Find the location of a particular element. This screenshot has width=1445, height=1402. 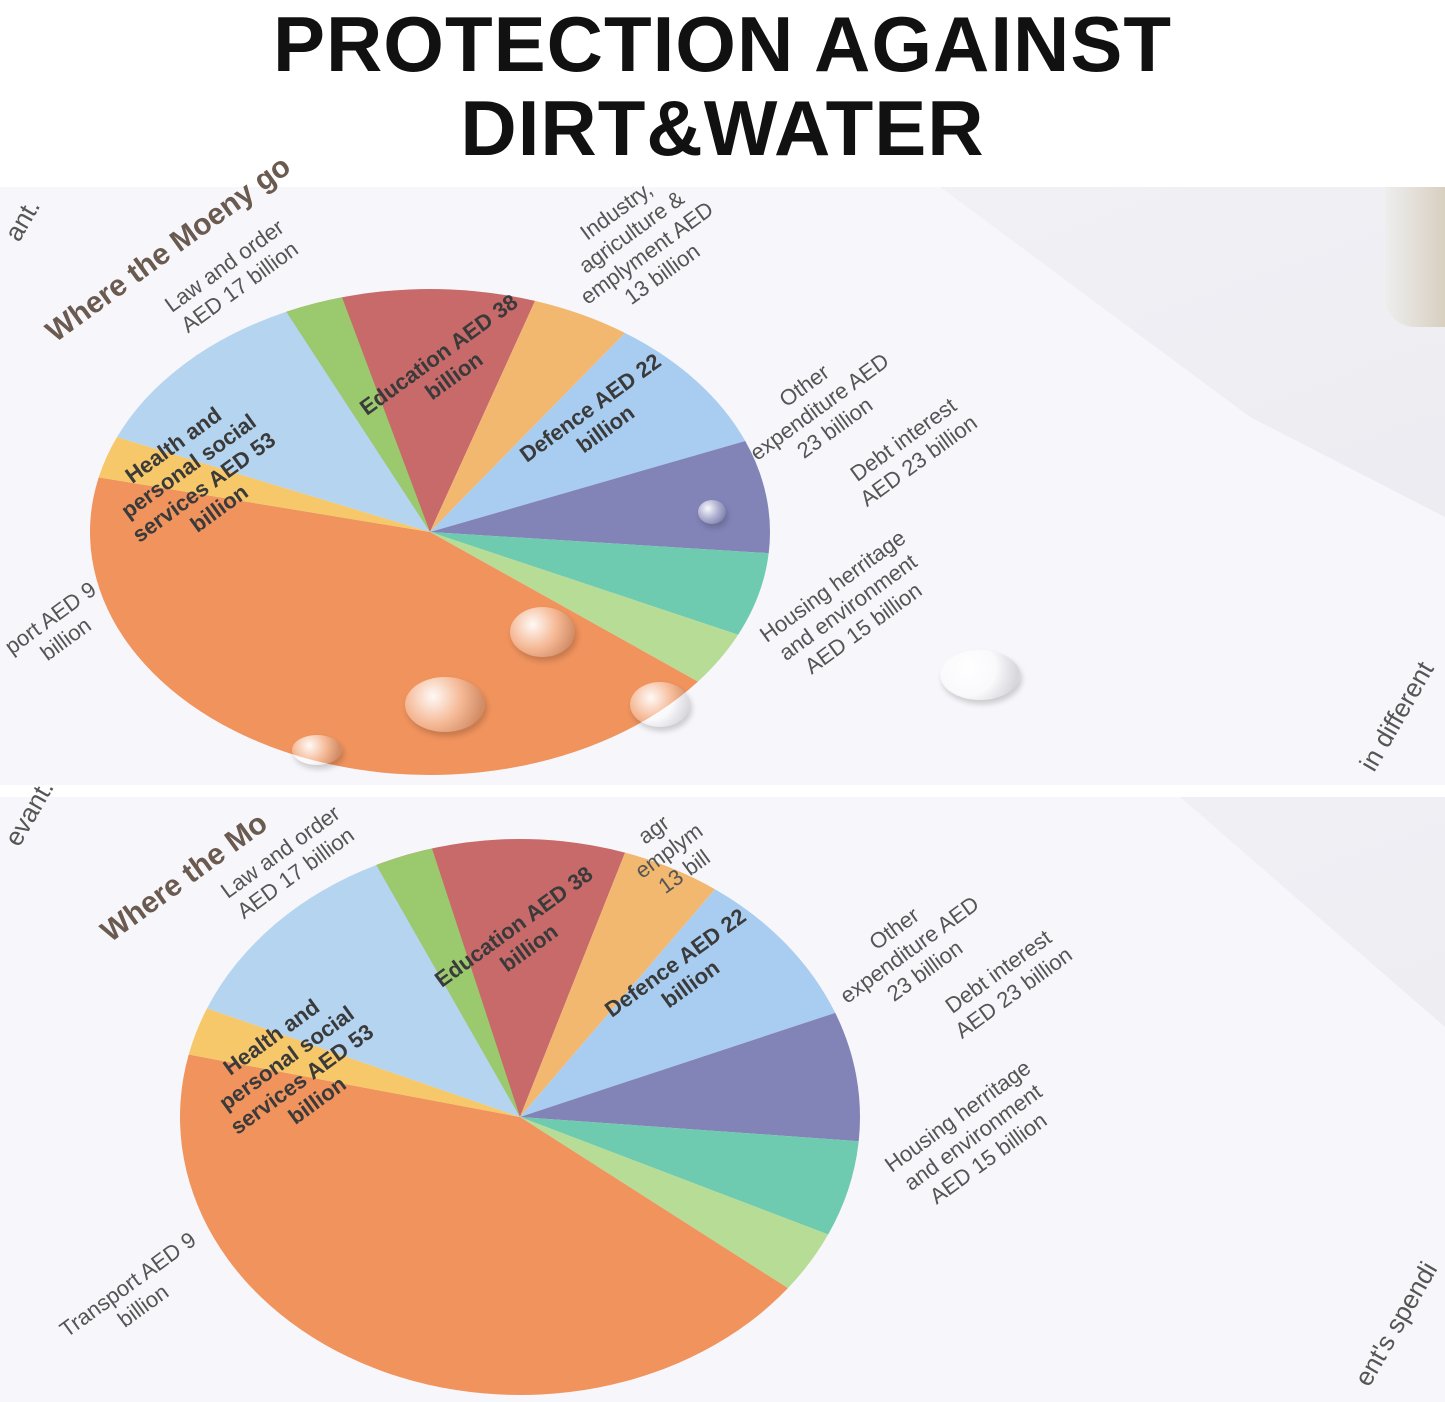

binder-ring is located at coordinates (1415, 257).